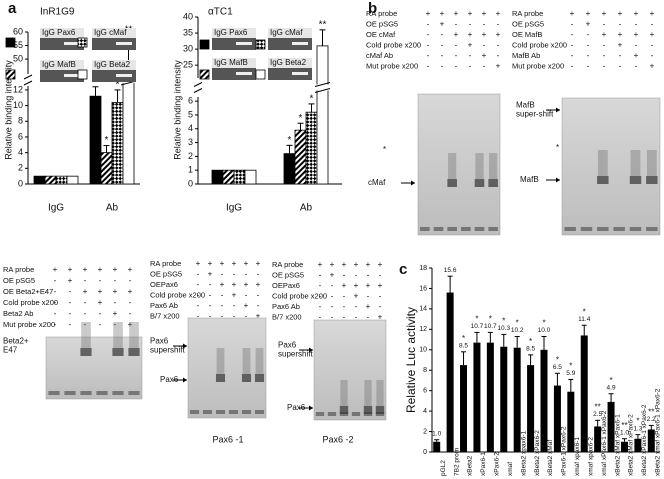 Image resolution: width=664 pixels, height=479 pixels. Describe the element at coordinates (188, 16) in the screenshot. I see `y-tick-label: 40` at that location.